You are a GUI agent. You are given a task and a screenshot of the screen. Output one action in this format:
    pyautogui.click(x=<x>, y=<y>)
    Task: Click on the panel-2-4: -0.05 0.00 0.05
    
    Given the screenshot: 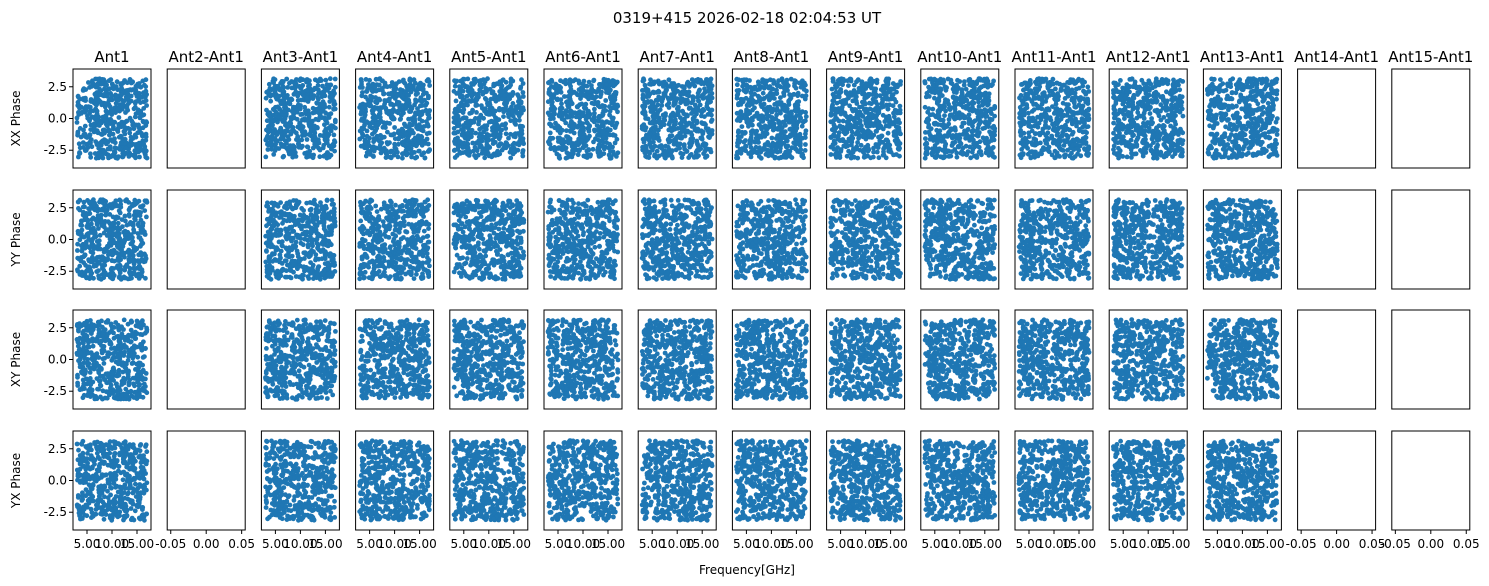 What is the action you would take?
    pyautogui.click(x=205, y=490)
    